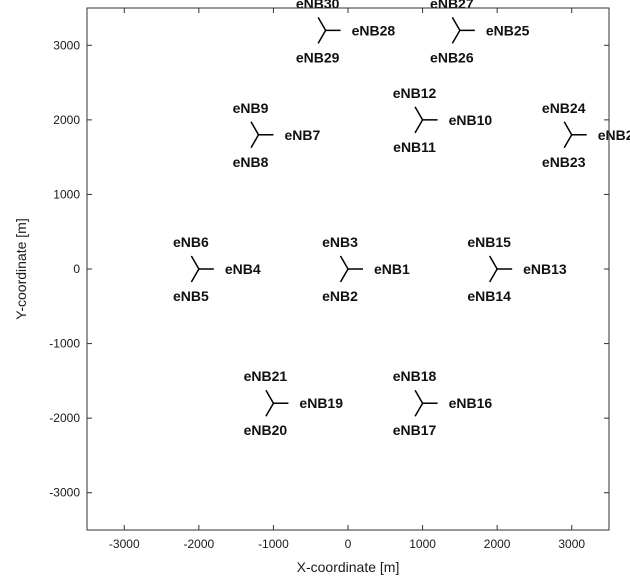 This screenshot has height=578, width=630. Describe the element at coordinates (251, 108) in the screenshot. I see `sector-label: eNB9` at that location.